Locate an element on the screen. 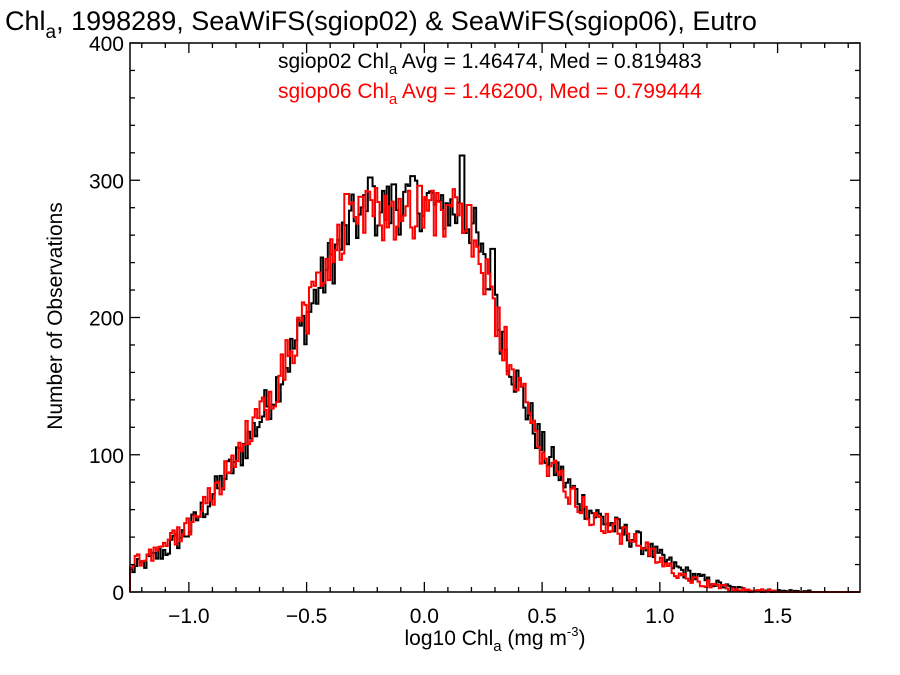 The image size is (900, 675). legend-entry-sgiop06-prefix: sgiop06 Chl is located at coordinates (333, 91).